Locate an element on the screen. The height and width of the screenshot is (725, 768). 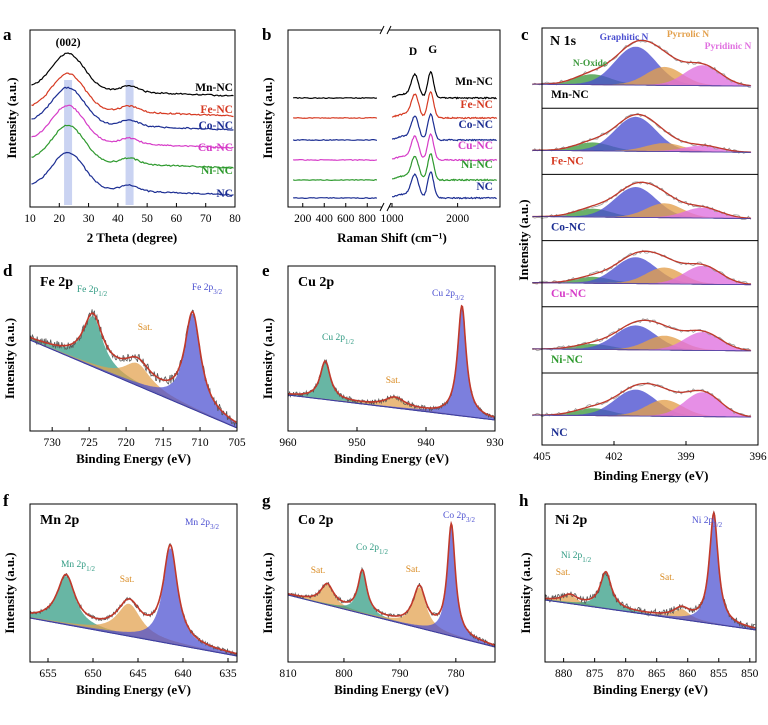
x-tick-label: 60 is located at coordinates (177, 219).